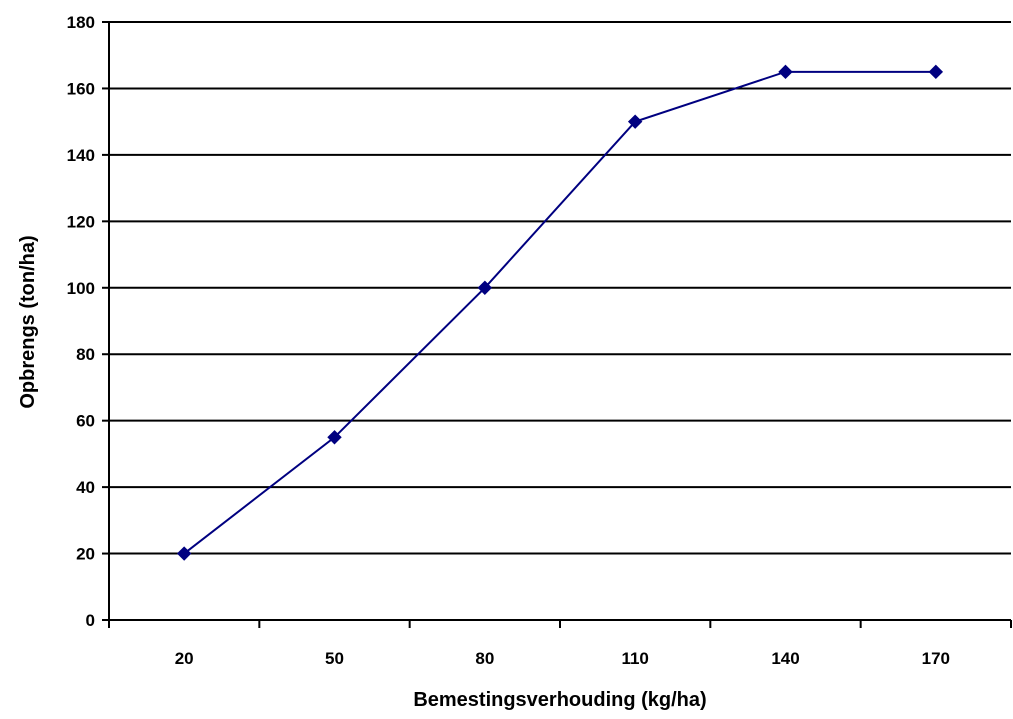 Image resolution: width=1013 pixels, height=719 pixels. I want to click on y-tick-label: 20, so click(85, 554).